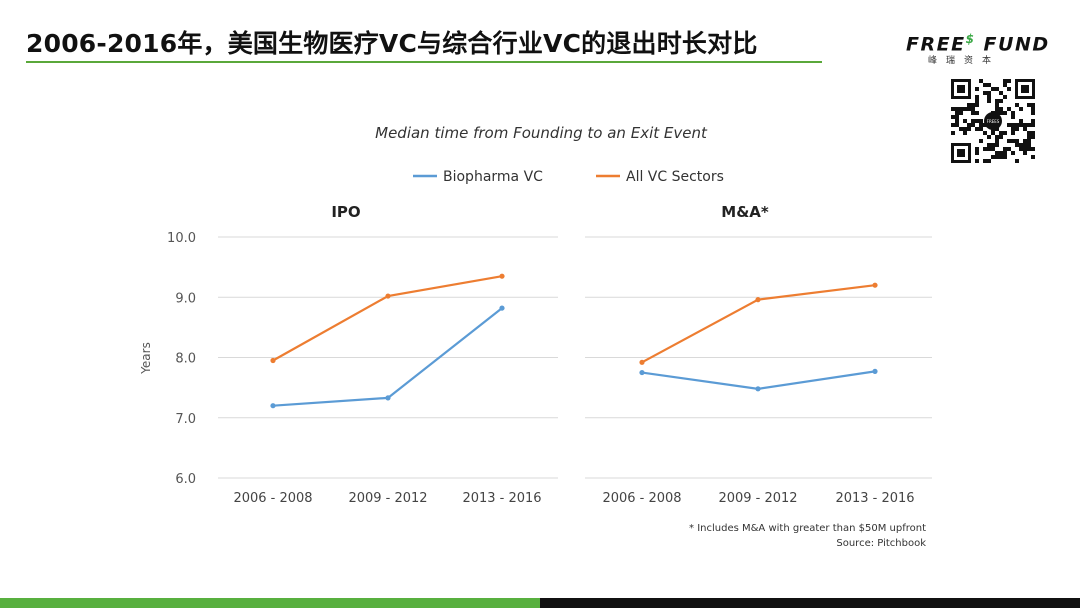  What do you see at coordinates (387, 318) in the screenshot?
I see `series-line-all-vc` at bounding box center [387, 318].